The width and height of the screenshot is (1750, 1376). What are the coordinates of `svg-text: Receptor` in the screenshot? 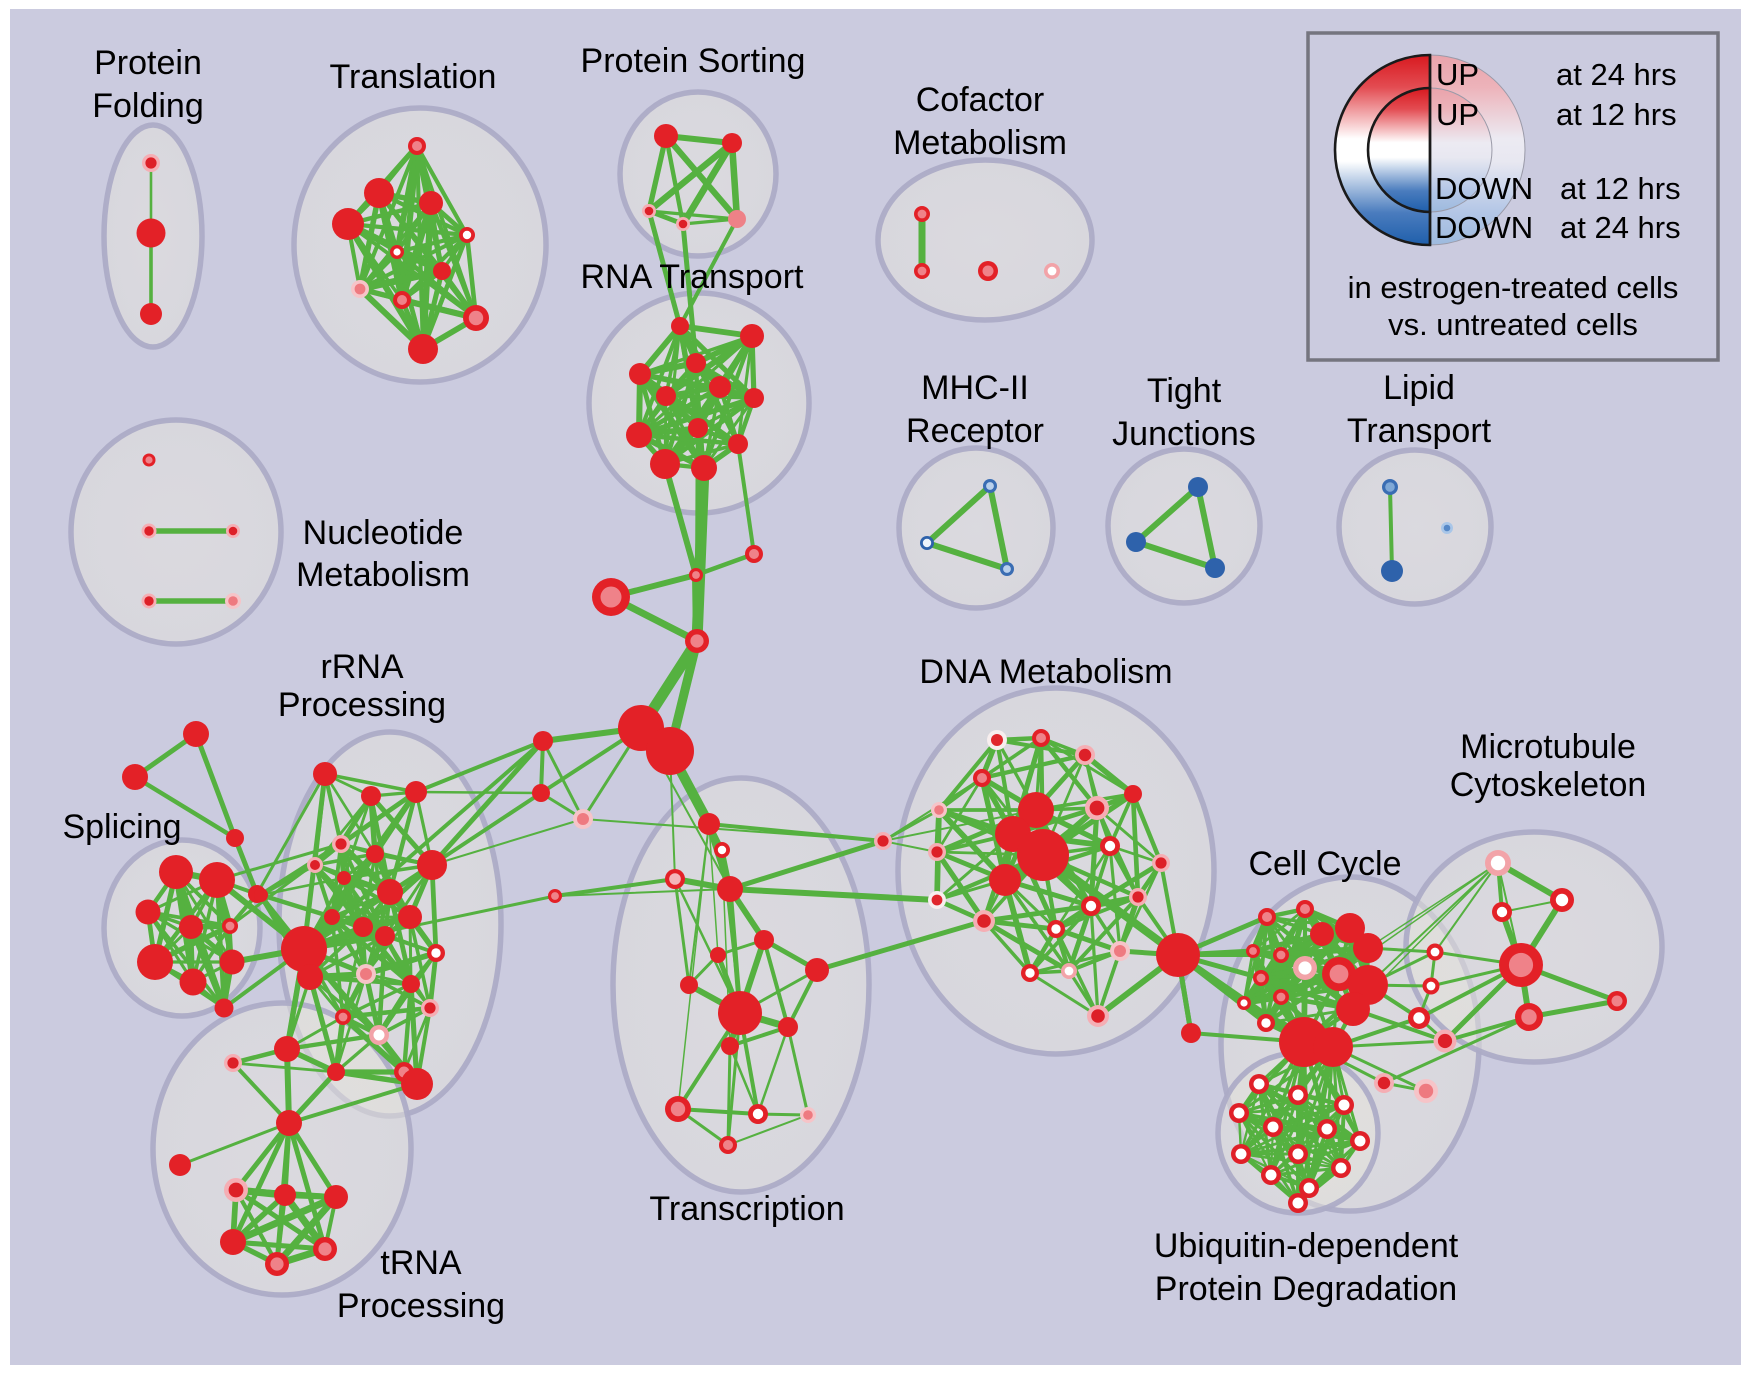 It's located at (975, 431).